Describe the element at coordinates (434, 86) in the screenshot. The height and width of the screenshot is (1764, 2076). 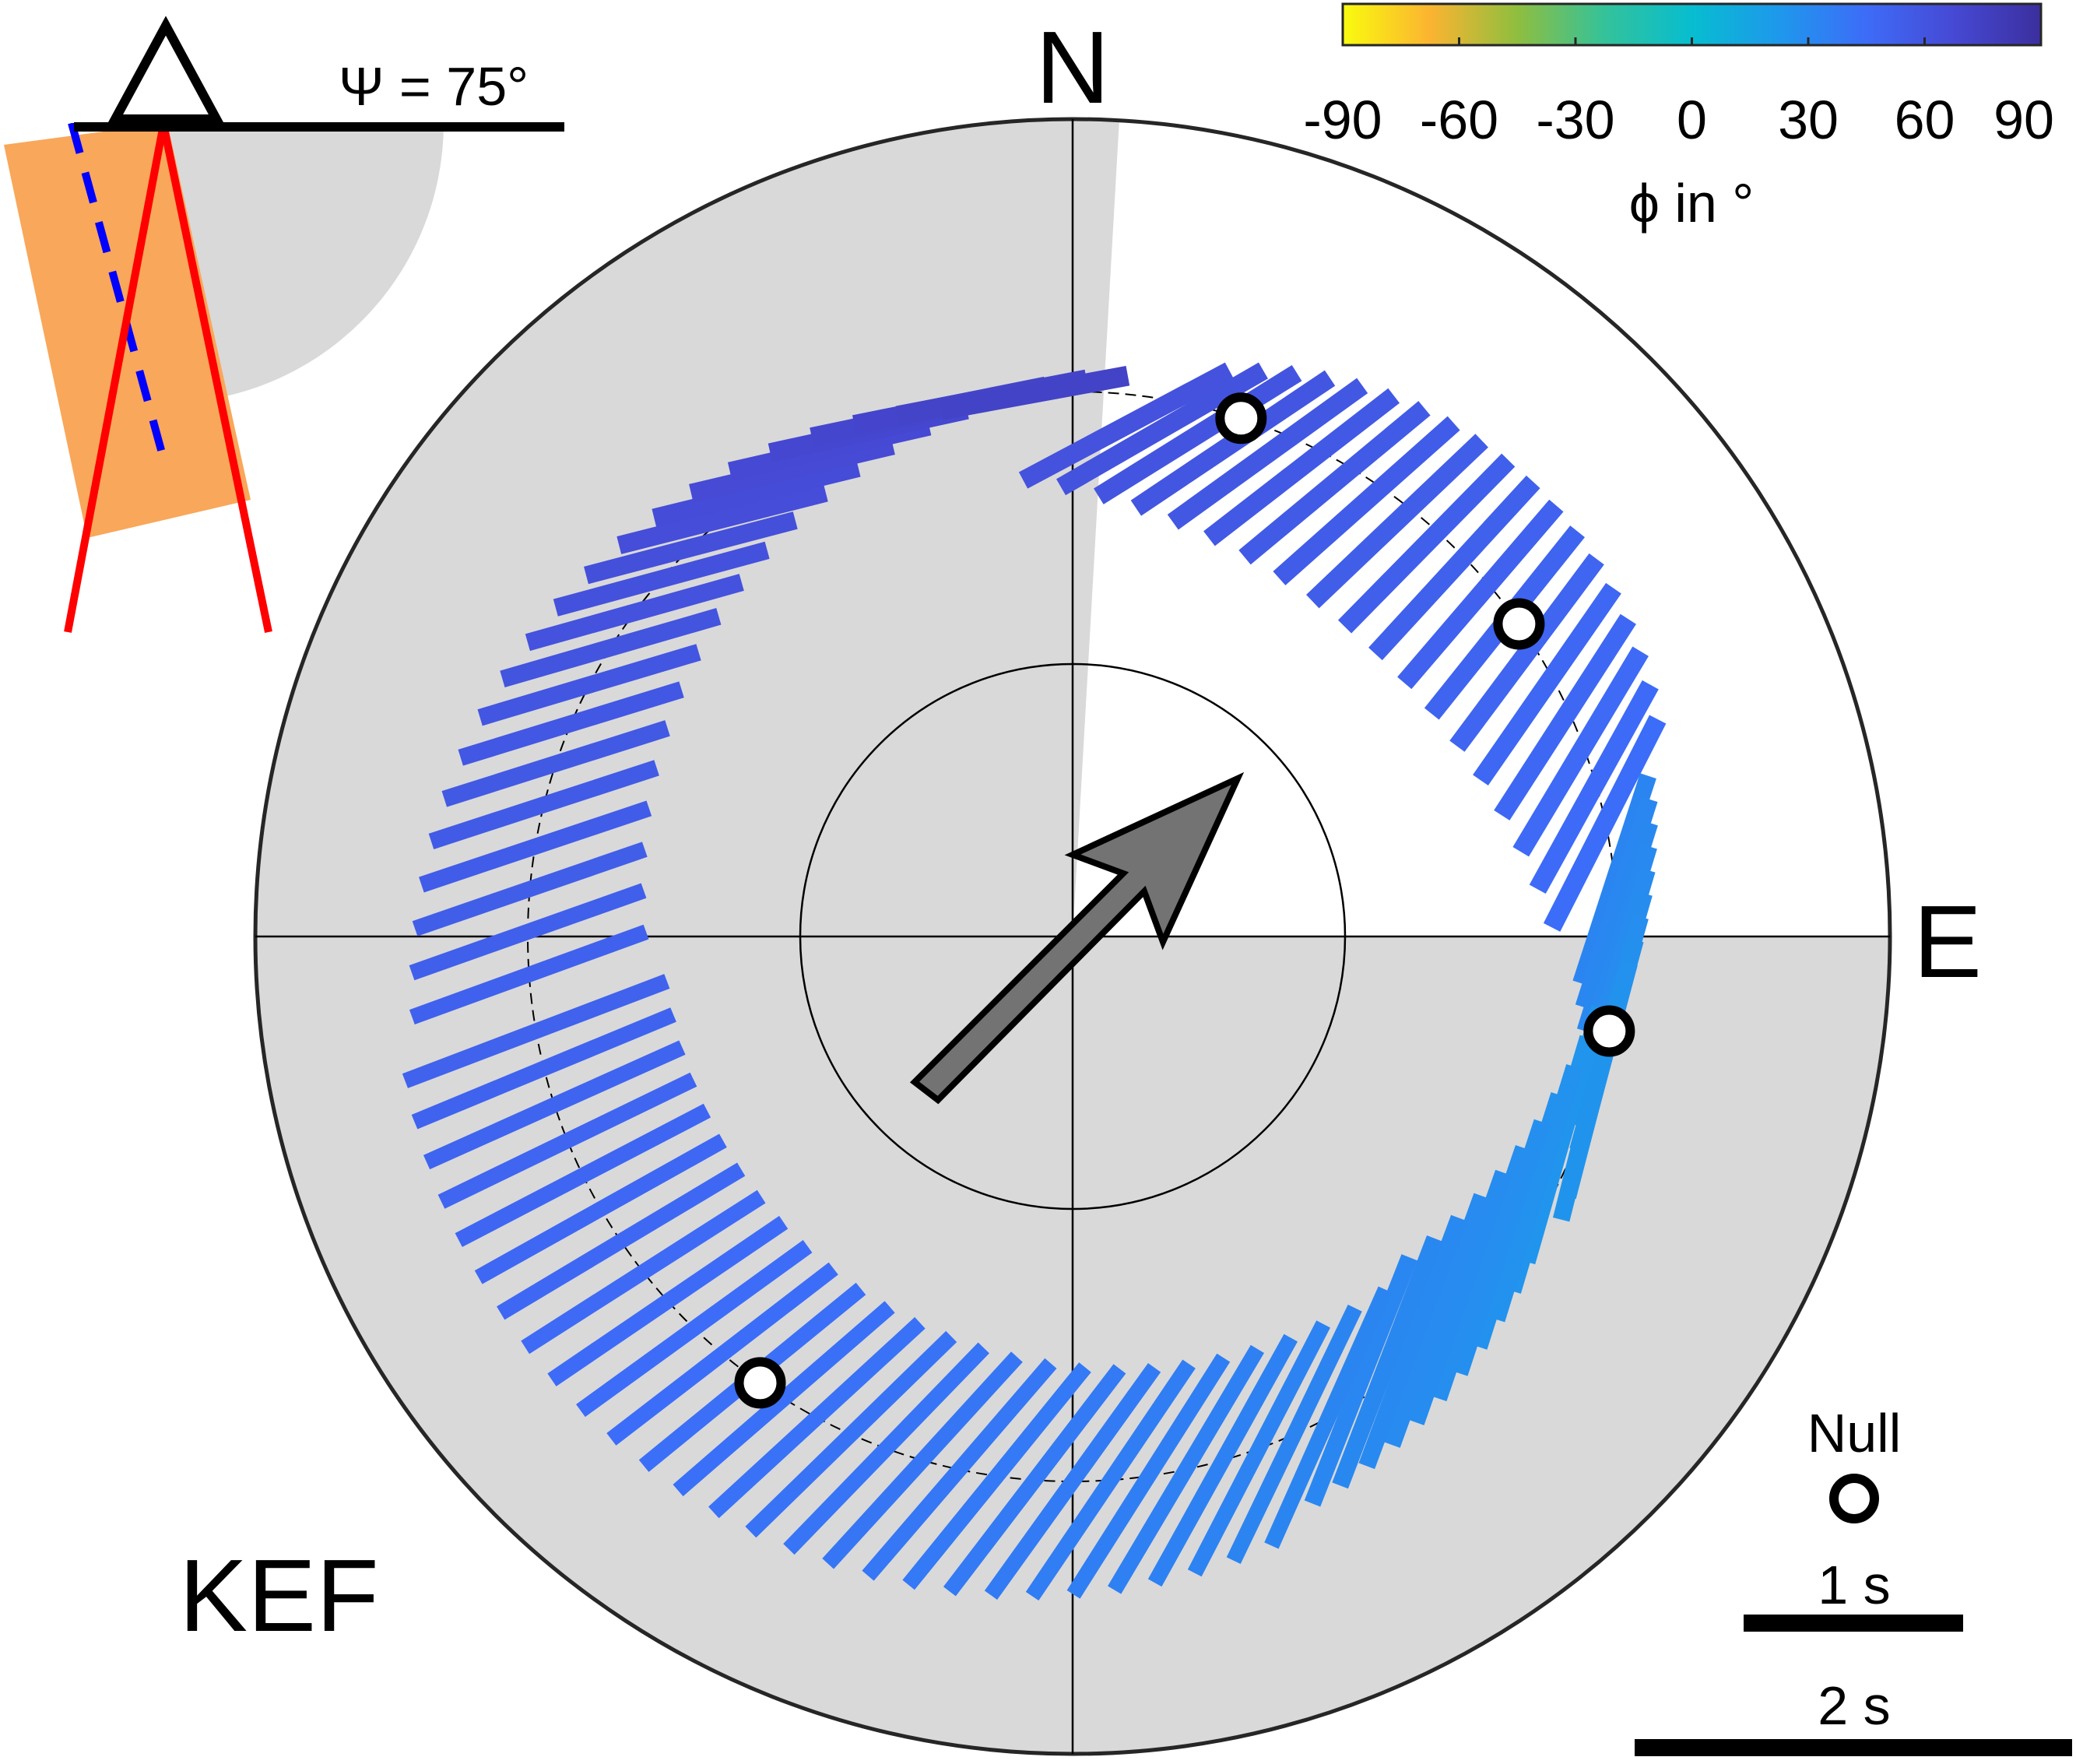
I see `psi-label: Ψ = 75°` at that location.